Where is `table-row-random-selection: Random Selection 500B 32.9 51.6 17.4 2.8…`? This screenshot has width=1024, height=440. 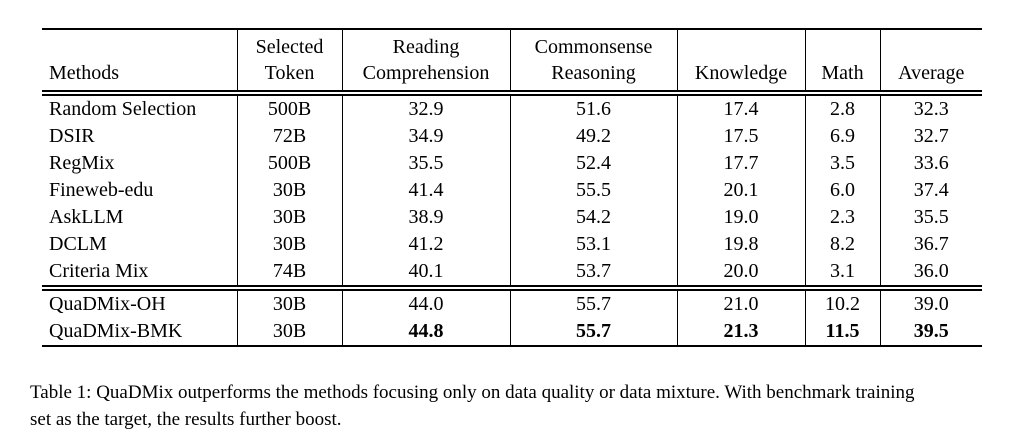 table-row-random-selection: Random Selection 500B 32.9 51.6 17.4 2.8… is located at coordinates (512, 108).